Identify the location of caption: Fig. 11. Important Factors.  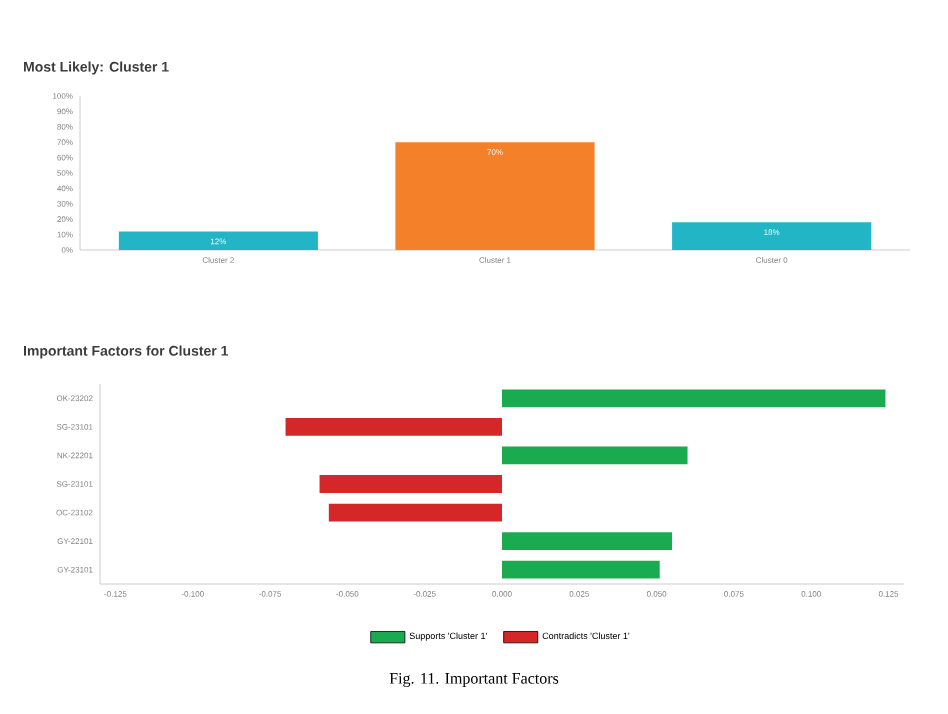
(474, 680).